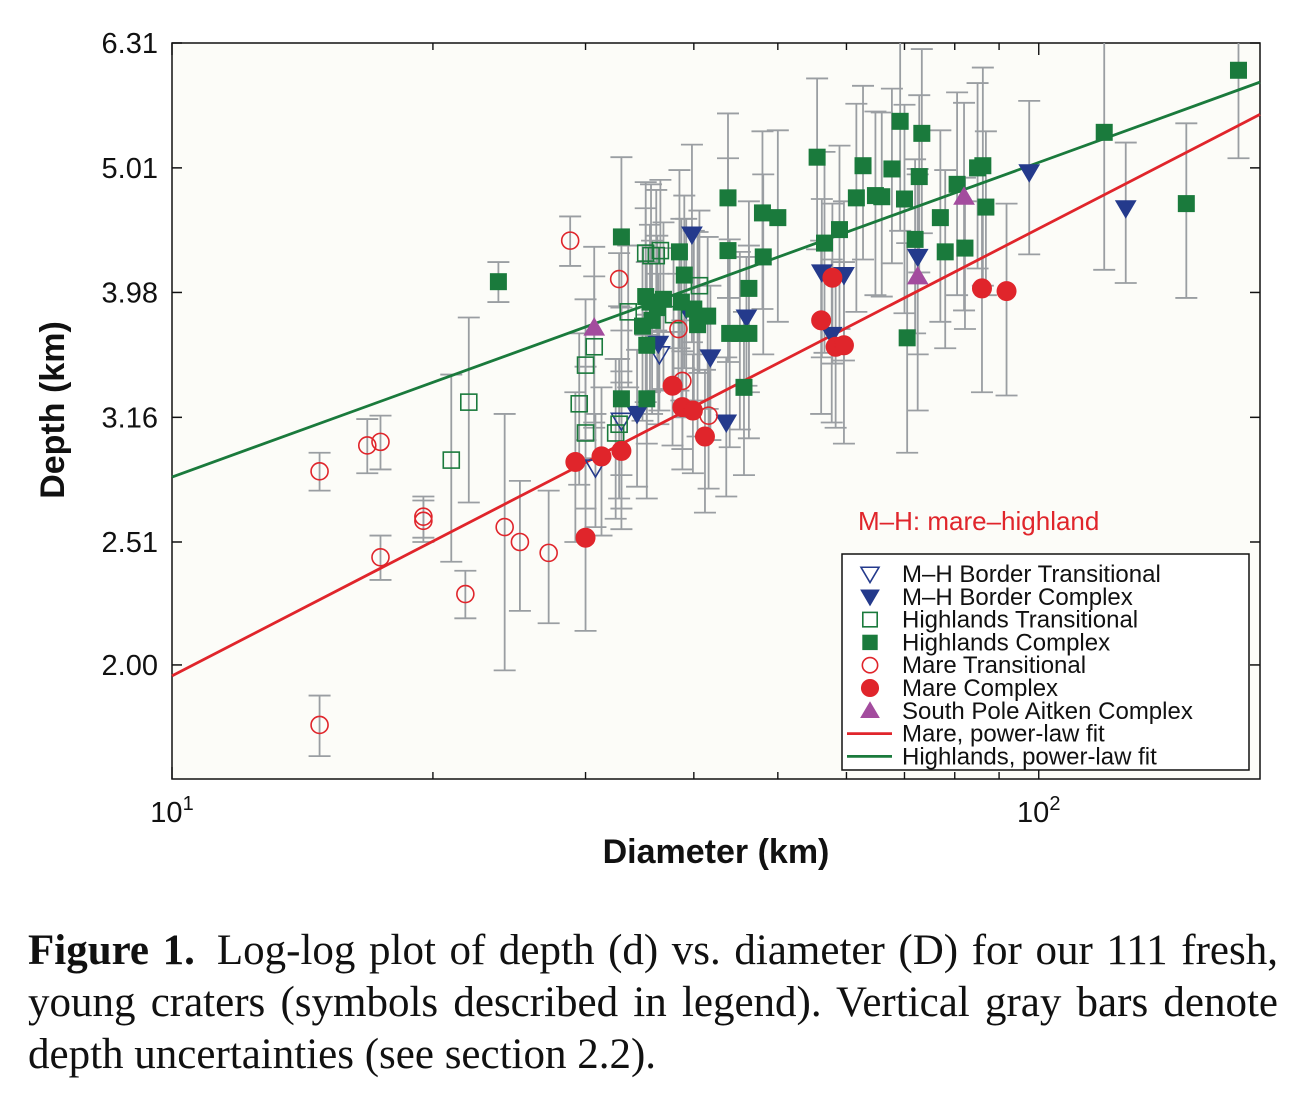  I want to click on legend-label: Highlands Transitional, so click(1020, 620).